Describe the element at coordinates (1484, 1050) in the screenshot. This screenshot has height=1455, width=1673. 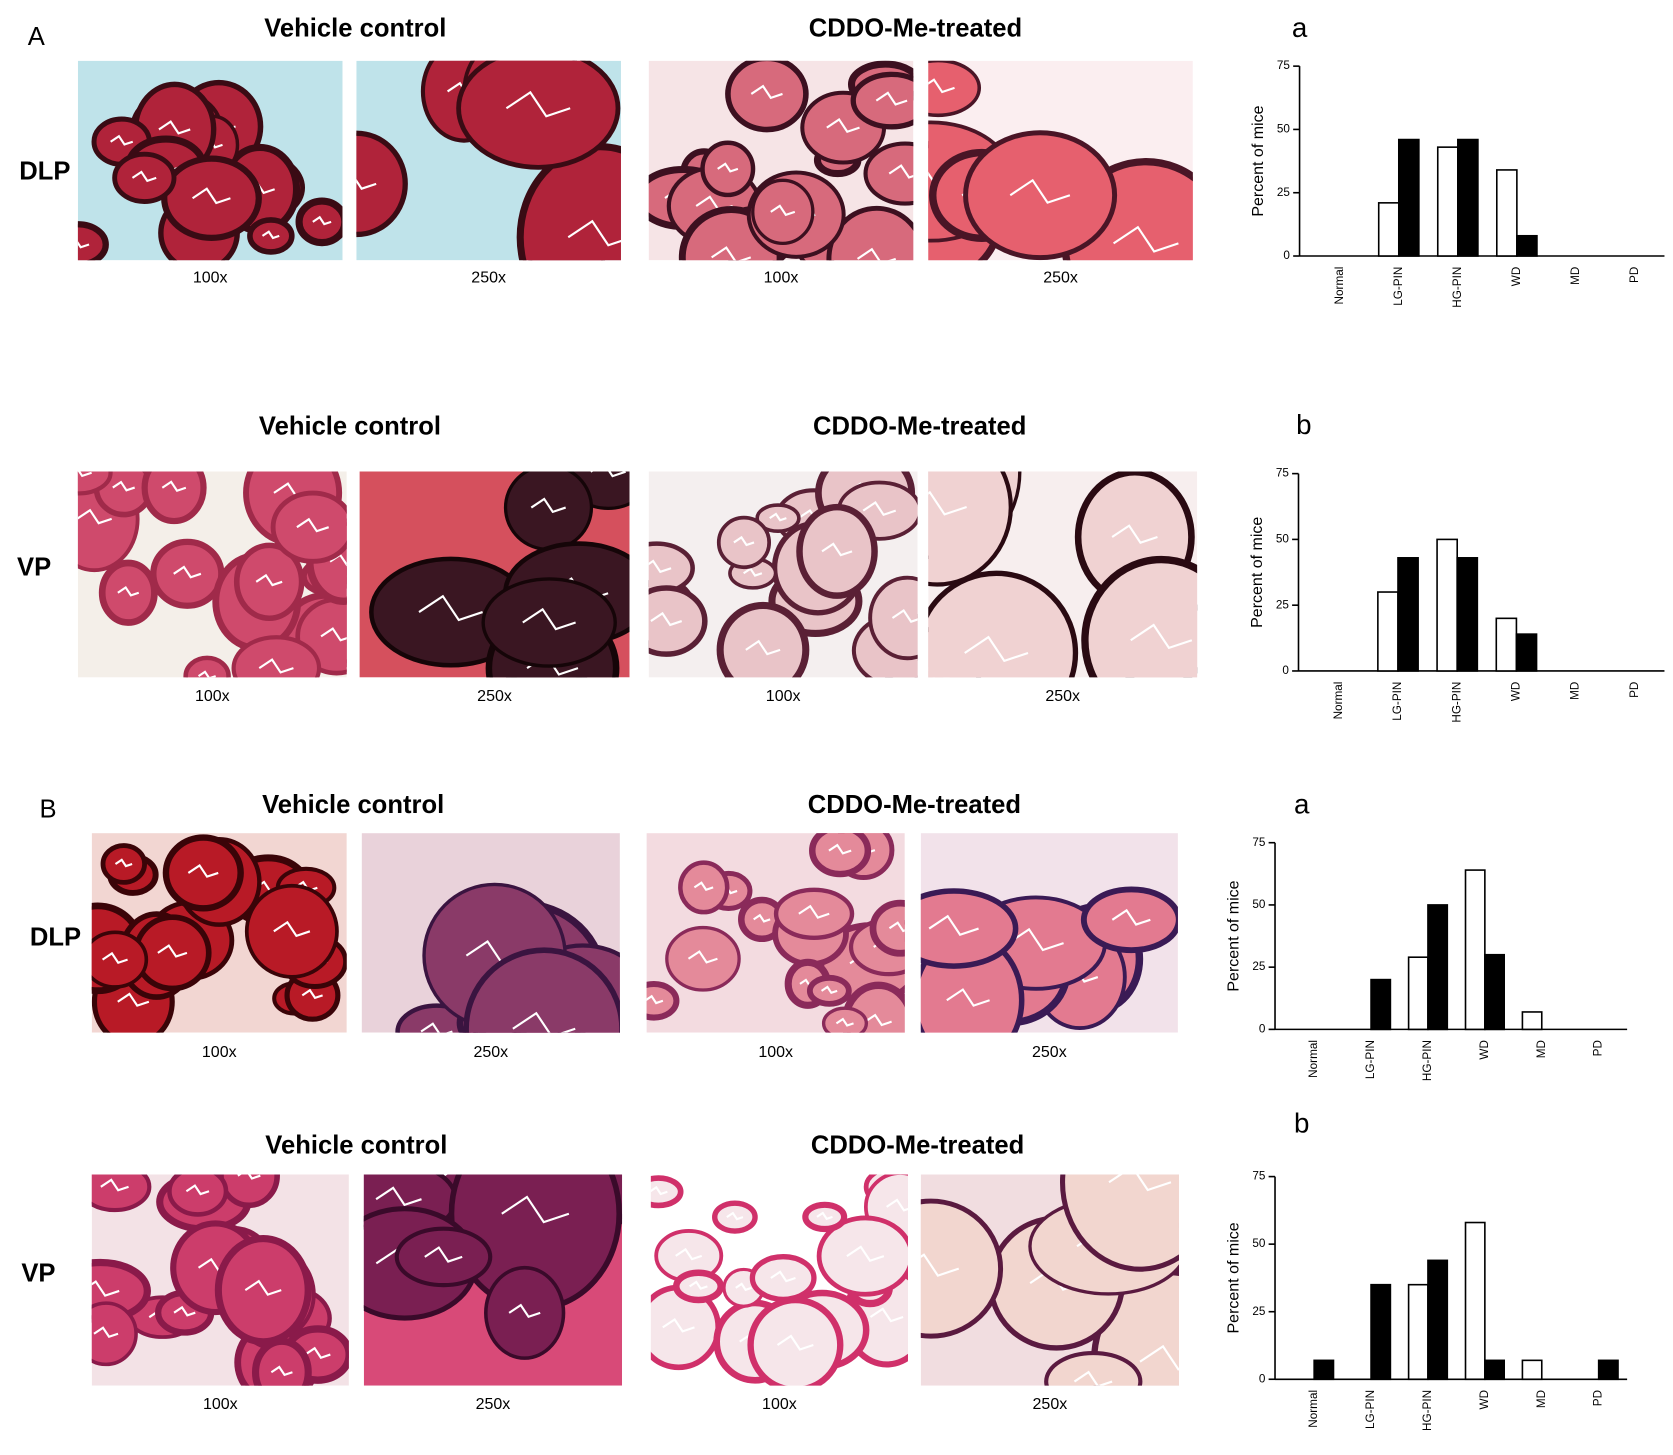
I see `x-tick-label: WD` at that location.